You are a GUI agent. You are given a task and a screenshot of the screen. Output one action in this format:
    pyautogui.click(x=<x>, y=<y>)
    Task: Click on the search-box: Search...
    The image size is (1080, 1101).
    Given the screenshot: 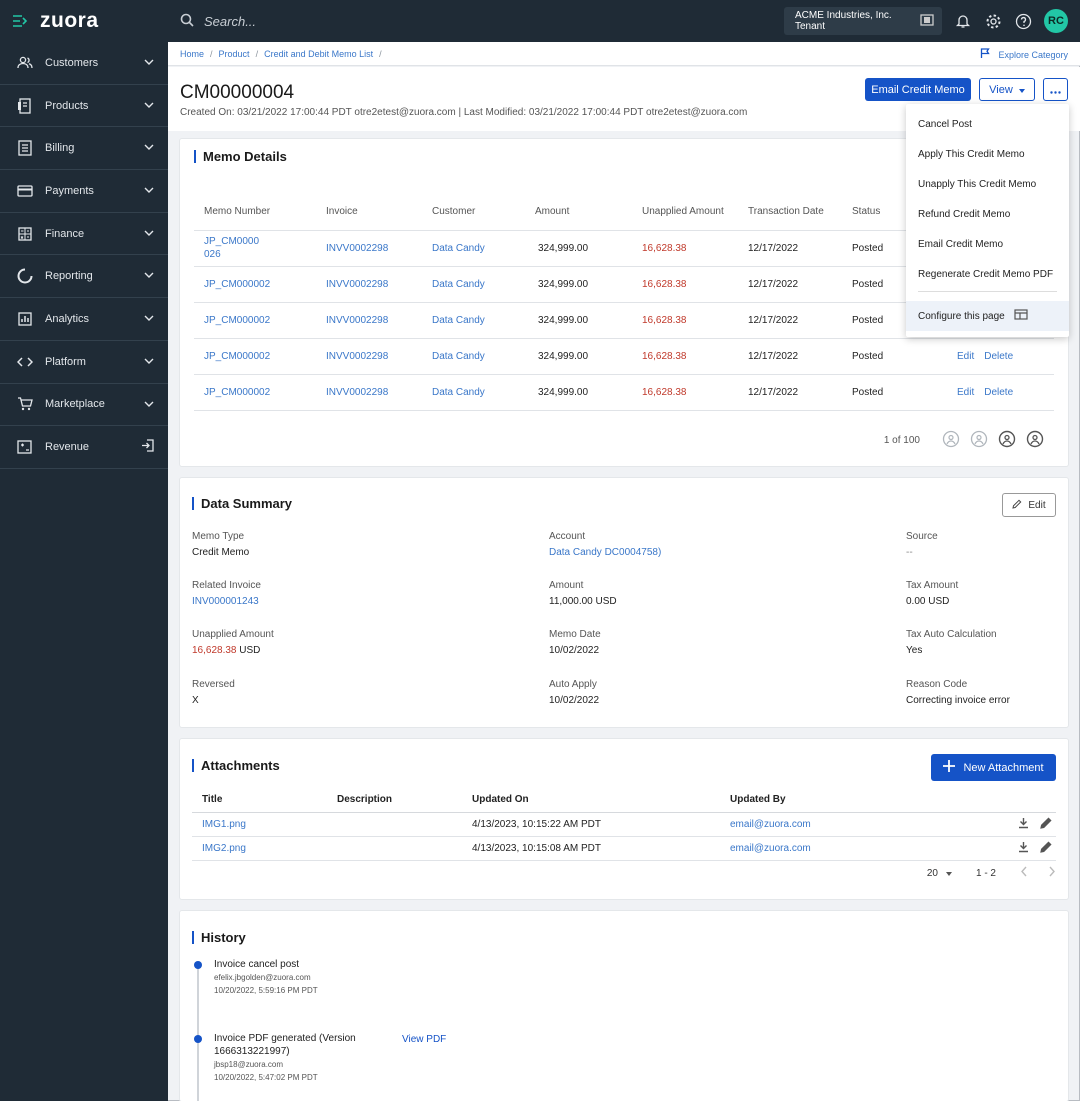 What is the action you would take?
    pyautogui.click(x=218, y=21)
    